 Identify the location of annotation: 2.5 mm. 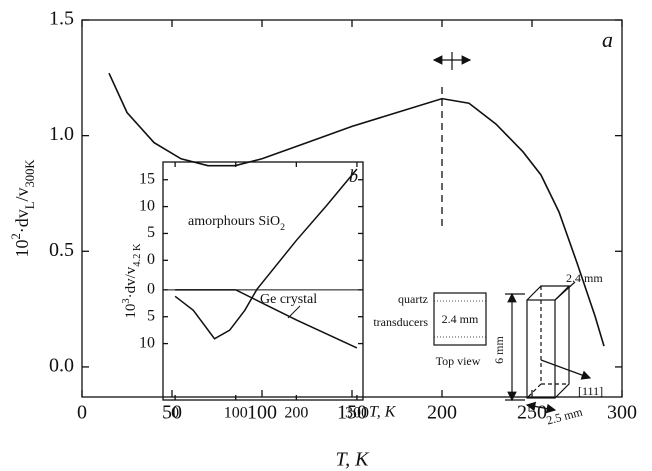
(565, 415).